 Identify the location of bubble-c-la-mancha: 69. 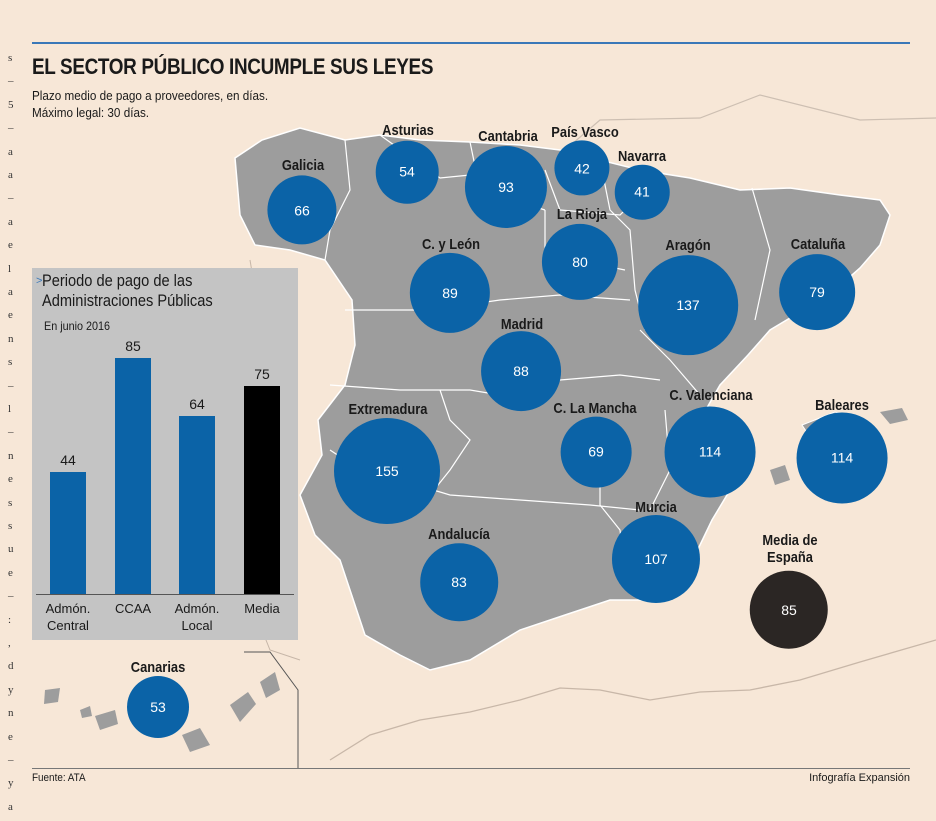
(596, 452).